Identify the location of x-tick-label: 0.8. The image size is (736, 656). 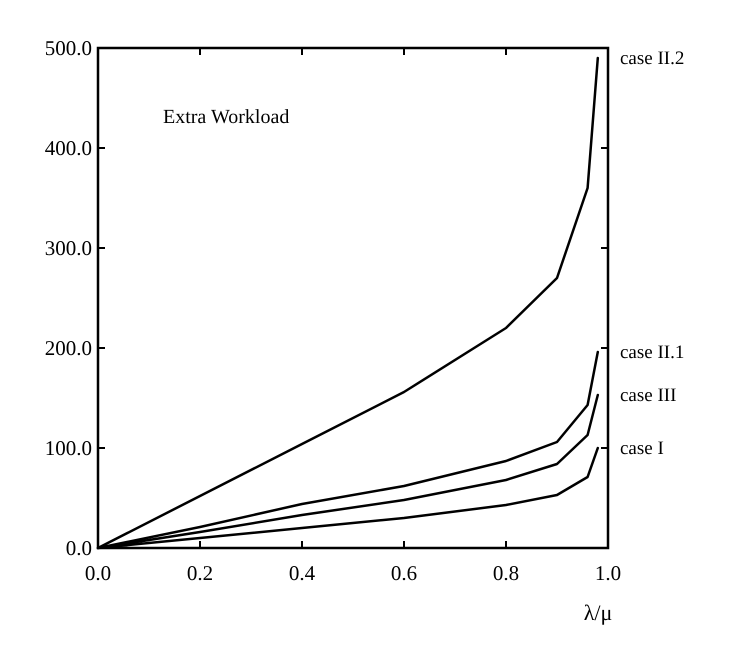
(506, 573).